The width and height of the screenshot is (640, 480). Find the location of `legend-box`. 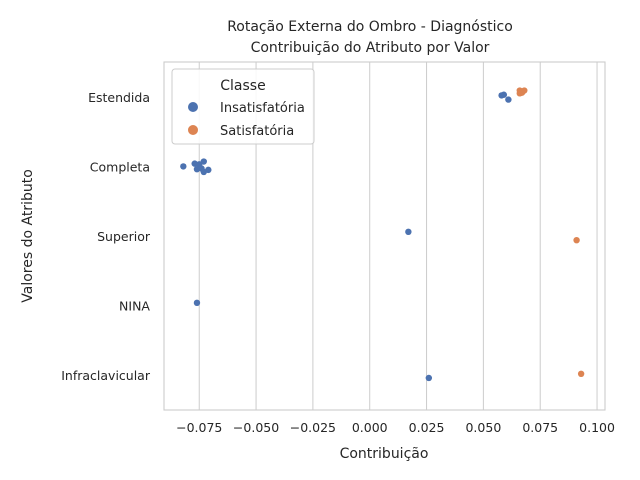

legend-box is located at coordinates (243, 106).